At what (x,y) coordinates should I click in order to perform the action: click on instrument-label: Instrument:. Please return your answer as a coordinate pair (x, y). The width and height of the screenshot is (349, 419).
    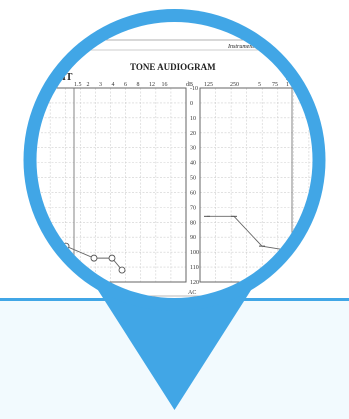
    Looking at the image, I should click on (241, 47).